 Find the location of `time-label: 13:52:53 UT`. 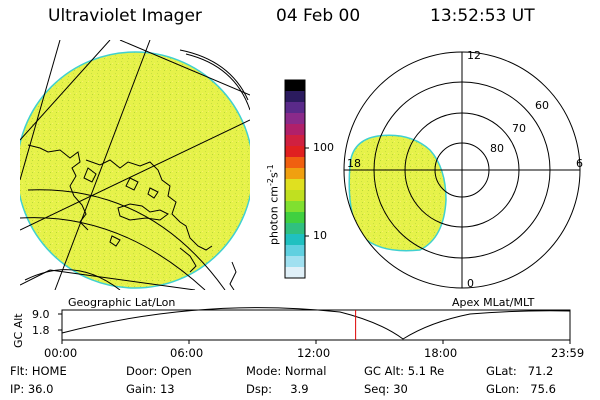

time-label: 13:52:53 UT is located at coordinates (482, 16).